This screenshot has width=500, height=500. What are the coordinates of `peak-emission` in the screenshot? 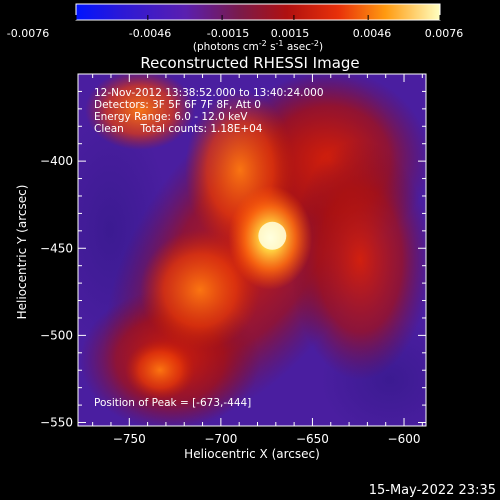 It's located at (270, 237).